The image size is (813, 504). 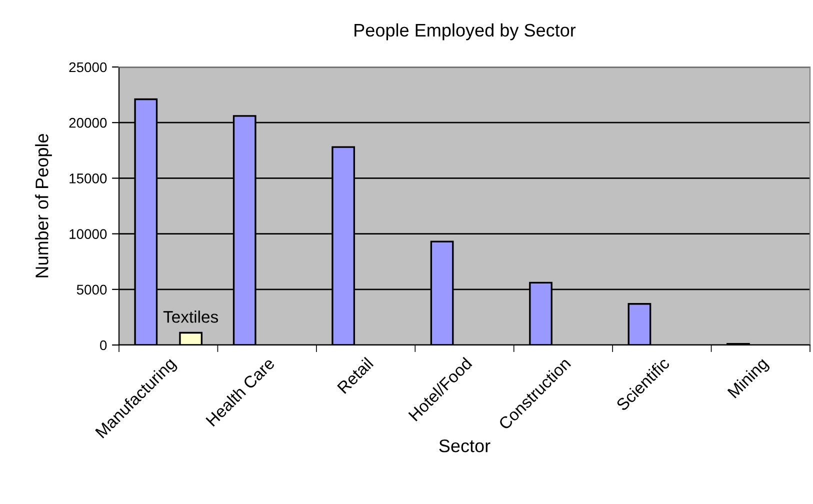 I want to click on y-tick-label: 15000, so click(x=88, y=179).